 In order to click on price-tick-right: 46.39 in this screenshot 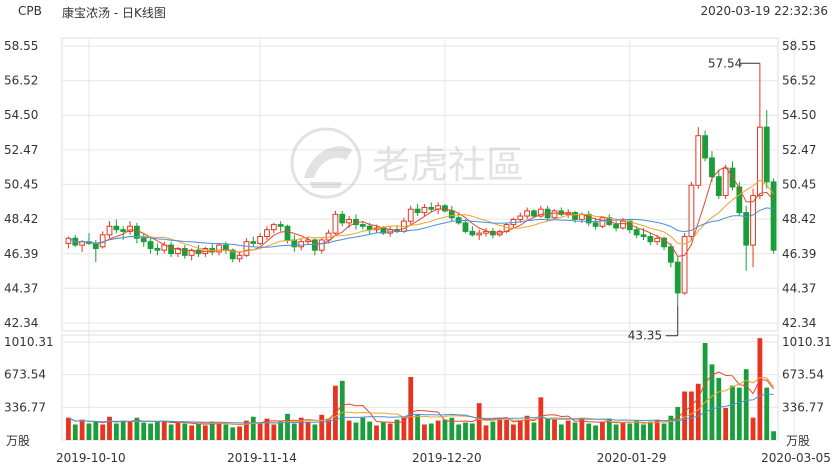, I will do `click(799, 254)`.